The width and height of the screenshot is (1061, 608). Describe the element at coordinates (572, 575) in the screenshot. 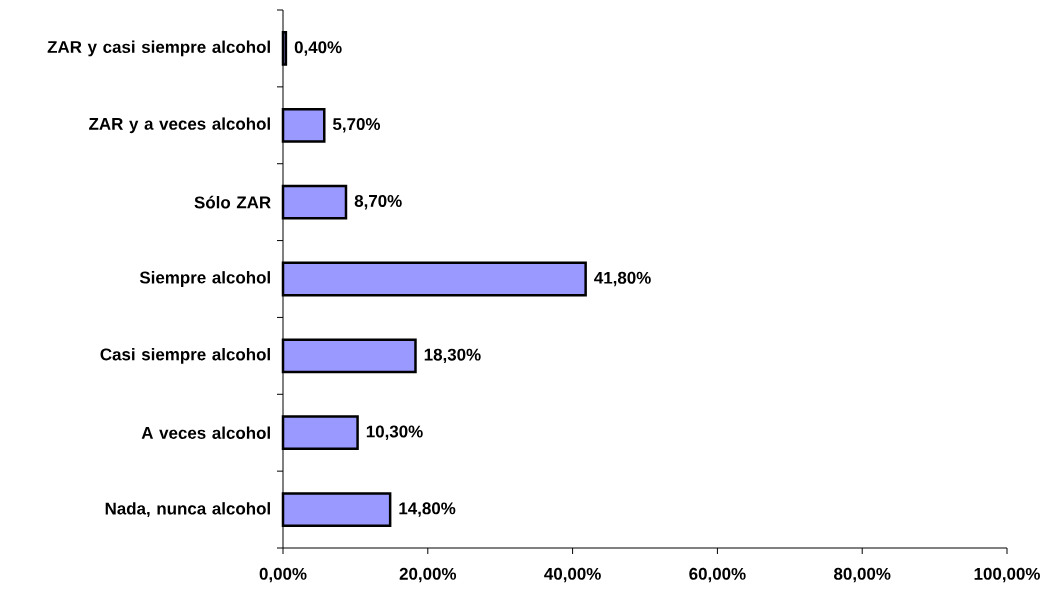

I see `x-tick-label: 40,00%` at that location.